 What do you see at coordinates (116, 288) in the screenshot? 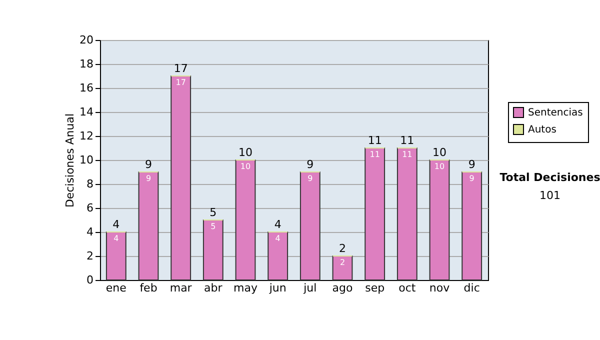
I see `x-tick-label: ene` at bounding box center [116, 288].